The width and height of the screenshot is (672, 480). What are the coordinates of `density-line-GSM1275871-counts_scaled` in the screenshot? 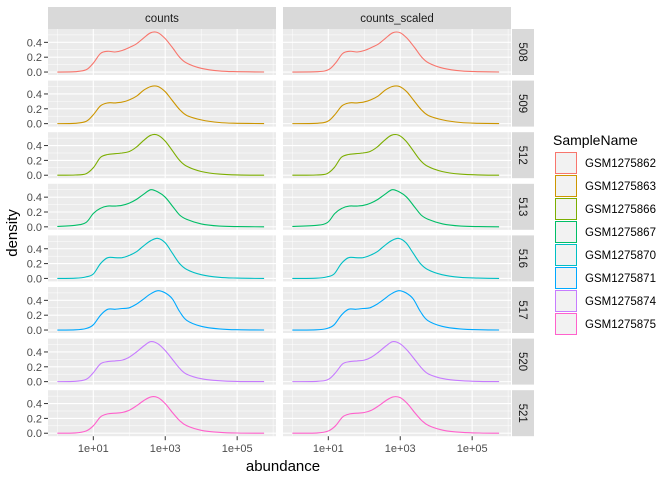 It's located at (396, 310).